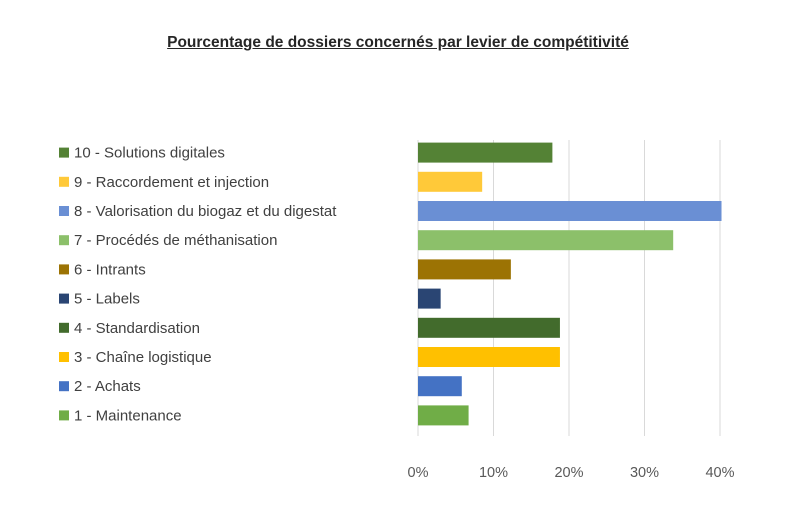 Image resolution: width=796 pixels, height=518 pixels. I want to click on x-tick-label: 20%, so click(568, 473).